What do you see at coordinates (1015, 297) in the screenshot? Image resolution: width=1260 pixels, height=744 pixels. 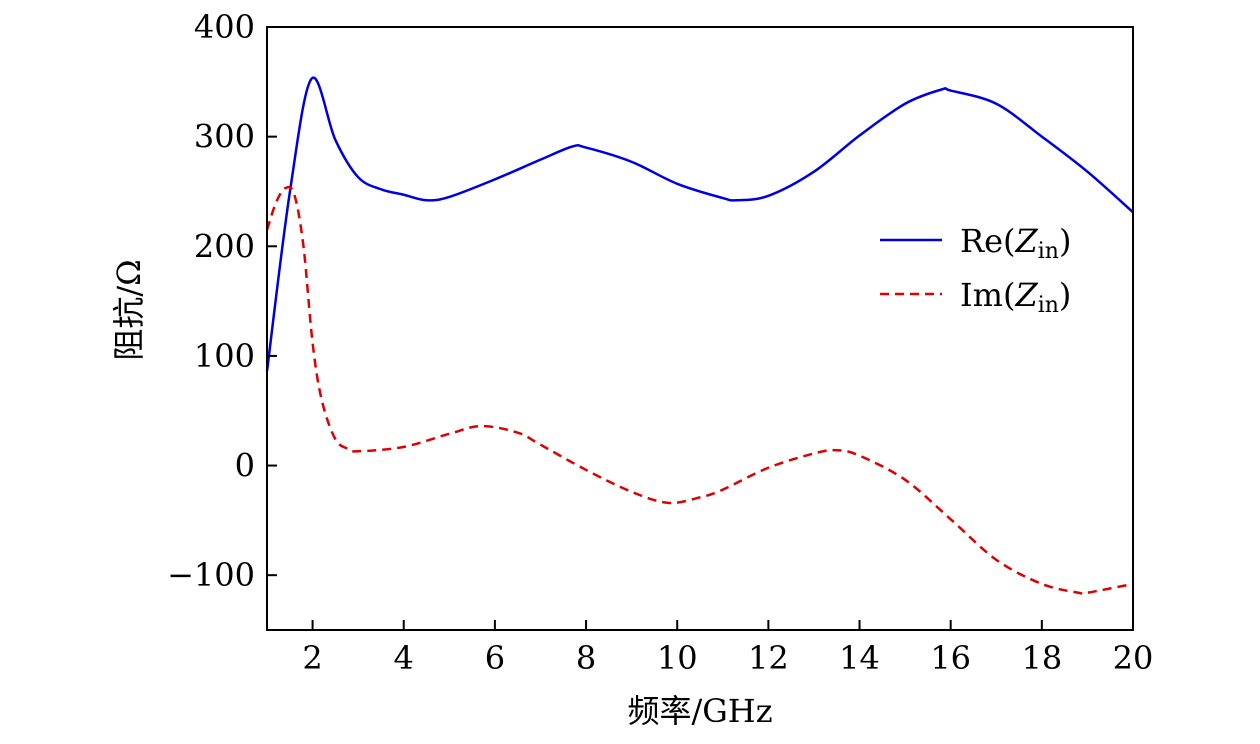 I see `legend-label-im: Im(Zin)` at bounding box center [1015, 297].